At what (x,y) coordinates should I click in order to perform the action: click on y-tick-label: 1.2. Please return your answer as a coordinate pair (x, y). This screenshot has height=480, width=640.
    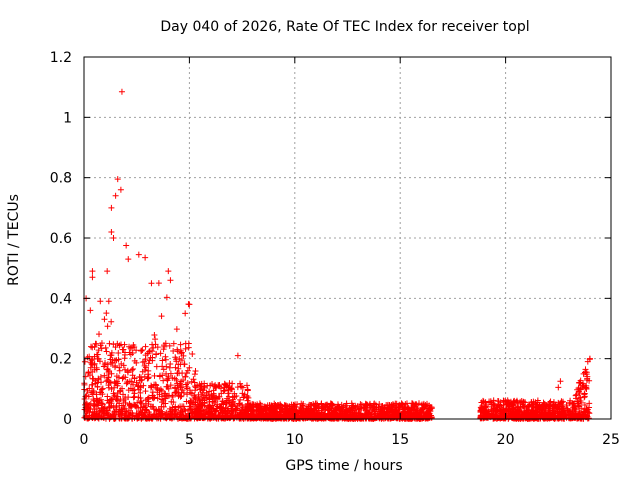
    Looking at the image, I should click on (61, 58).